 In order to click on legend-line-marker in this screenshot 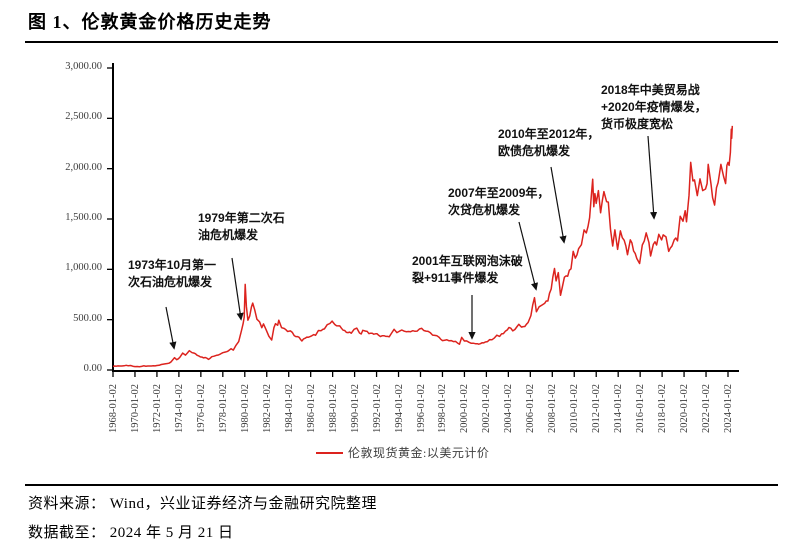, I will do `click(329, 452)`.